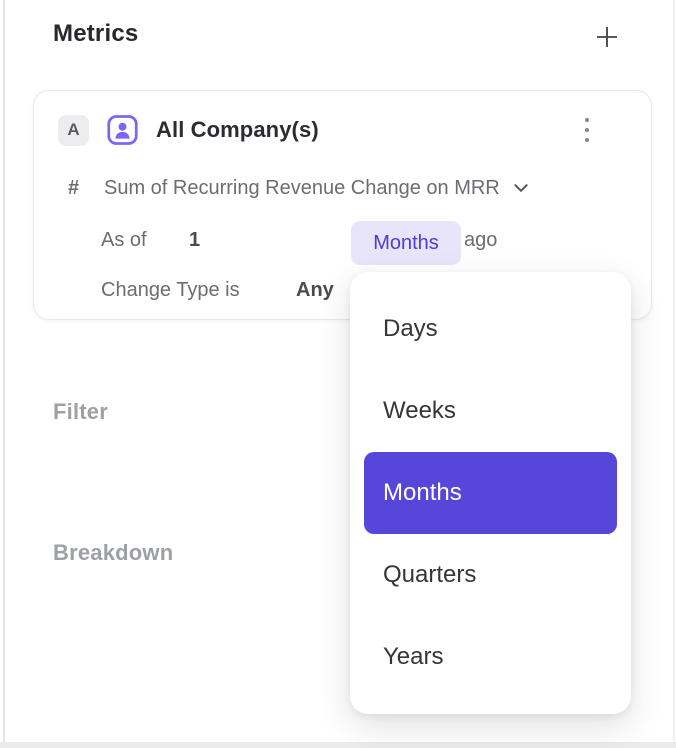 Image resolution: width=676 pixels, height=748 pixels. I want to click on as-of-suffix: ago, so click(481, 240).